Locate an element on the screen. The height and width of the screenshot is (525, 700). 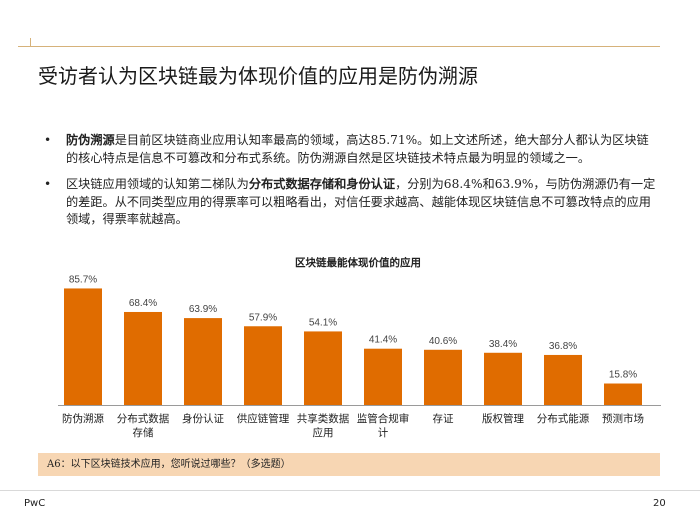
bar-value-label: 41.4% is located at coordinates (383, 340).